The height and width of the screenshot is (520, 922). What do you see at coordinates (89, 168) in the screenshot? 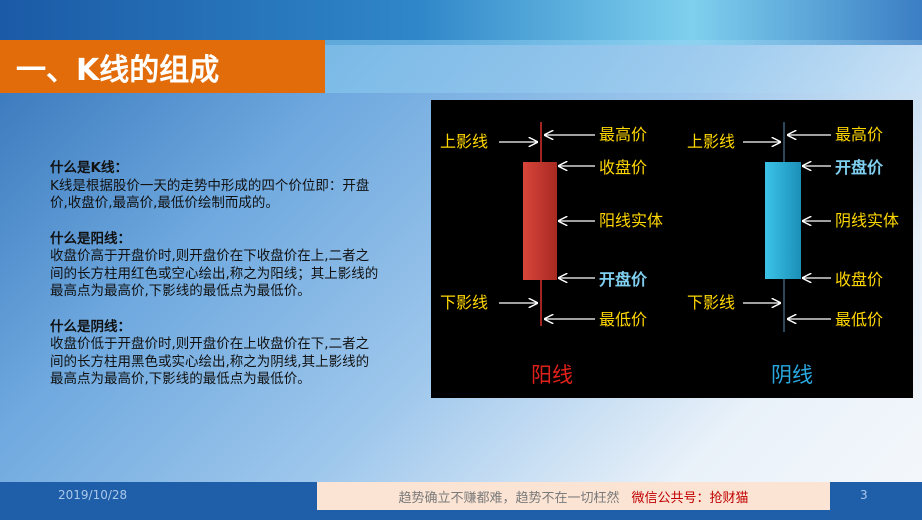
I see `section-heading: 什么是K线：` at bounding box center [89, 168].